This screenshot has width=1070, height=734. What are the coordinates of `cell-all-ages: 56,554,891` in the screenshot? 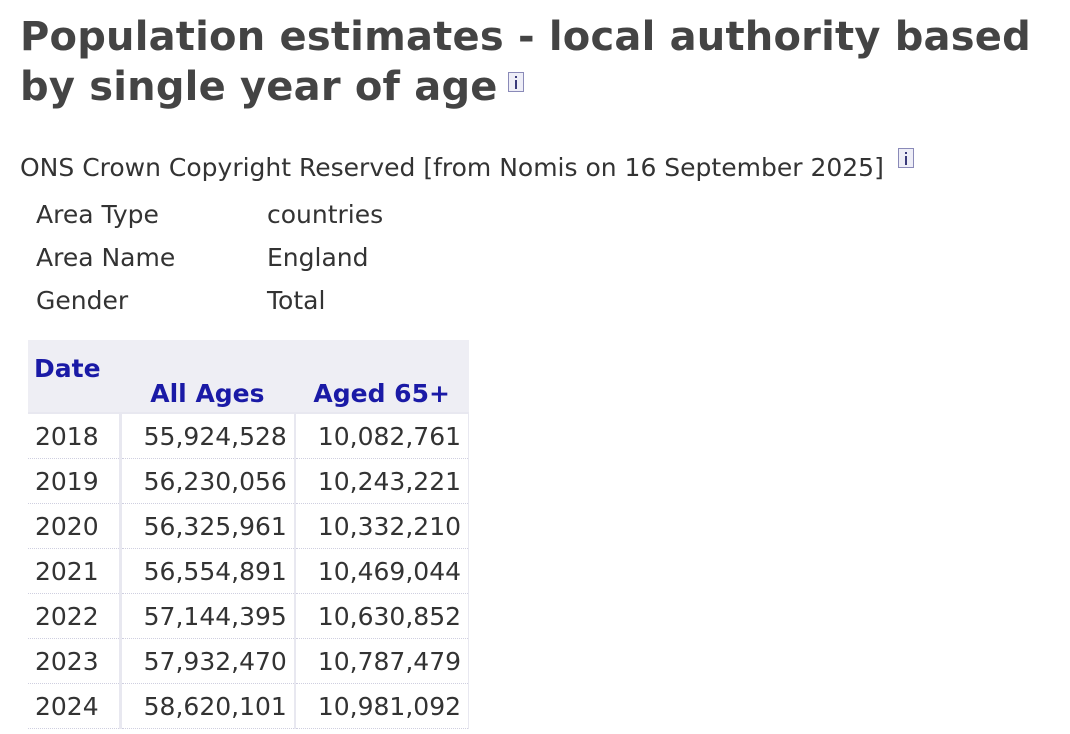 It's located at (208, 571).